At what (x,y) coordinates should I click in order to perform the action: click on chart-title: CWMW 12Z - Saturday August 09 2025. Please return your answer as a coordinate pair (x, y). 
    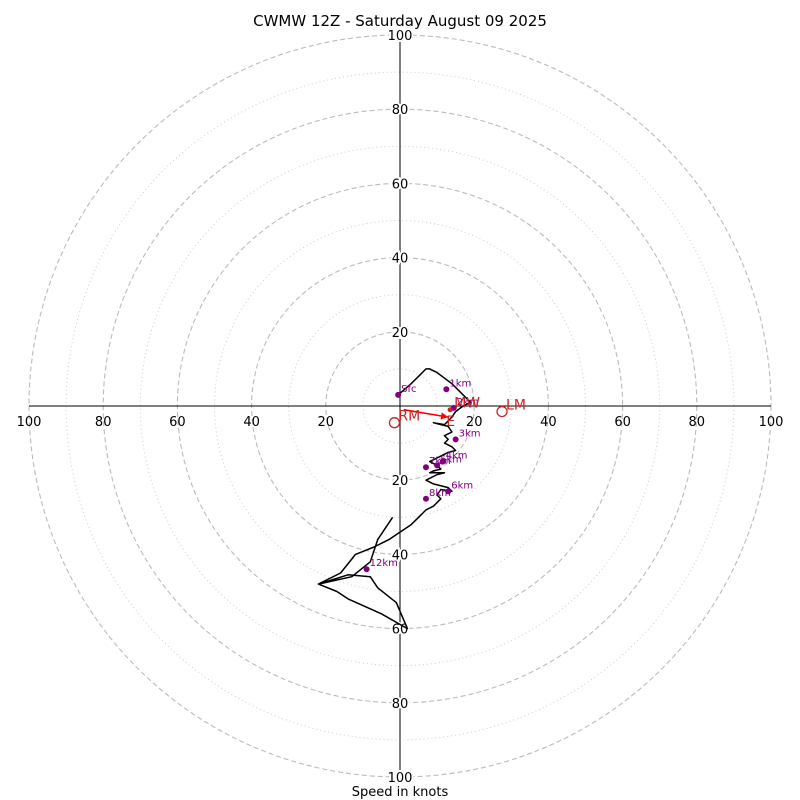
    Looking at the image, I should click on (400, 21).